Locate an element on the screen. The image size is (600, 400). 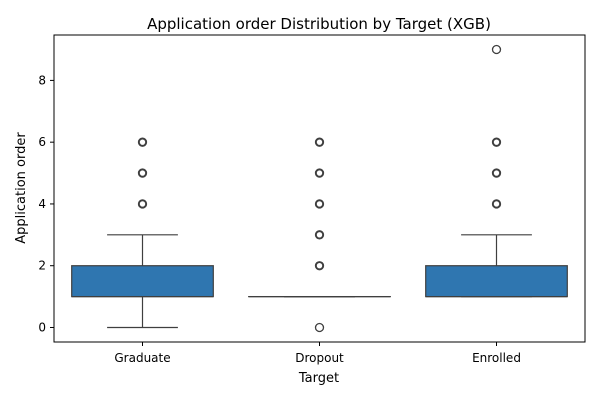
box-dropout is located at coordinates (319, 235).